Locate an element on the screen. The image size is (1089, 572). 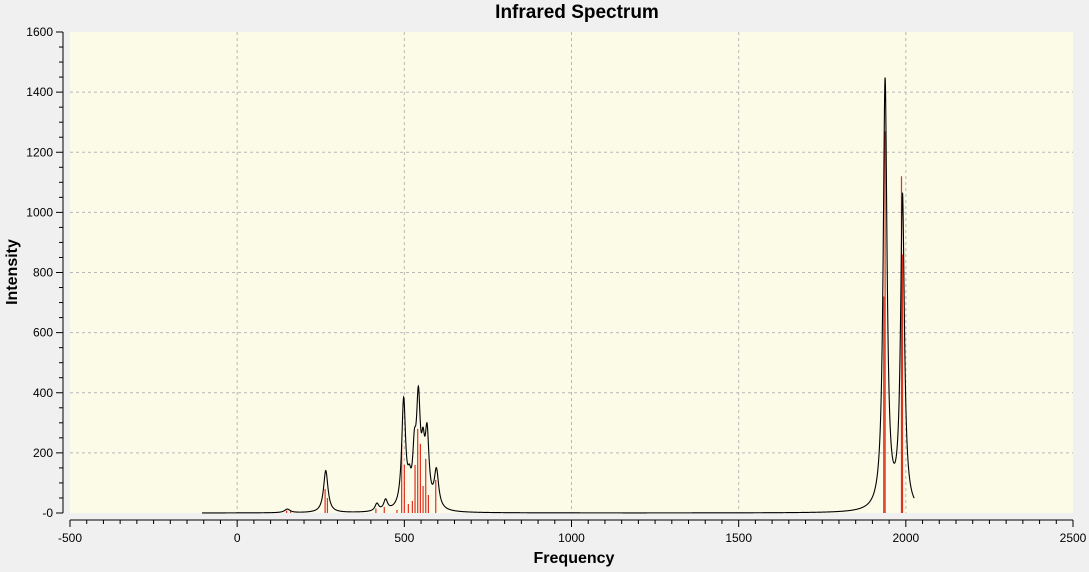
y-tick-label: 200 is located at coordinates (43, 453).